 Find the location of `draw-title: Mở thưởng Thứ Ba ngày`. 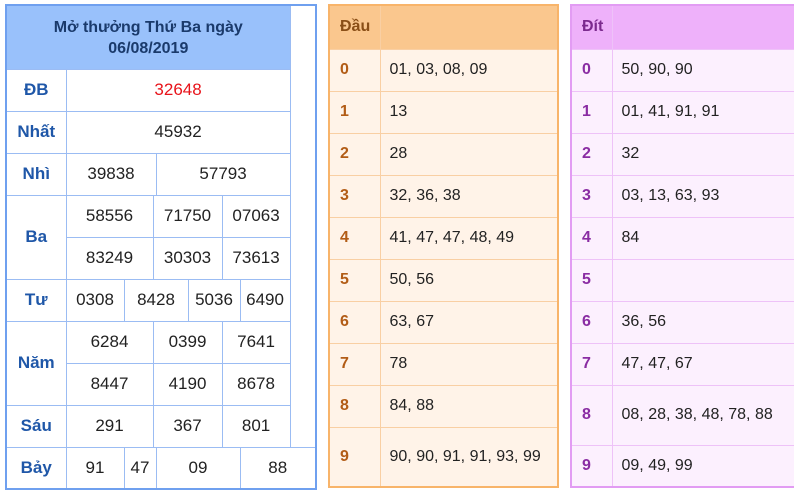

draw-title: Mở thưởng Thứ Ba ngày is located at coordinates (148, 28).